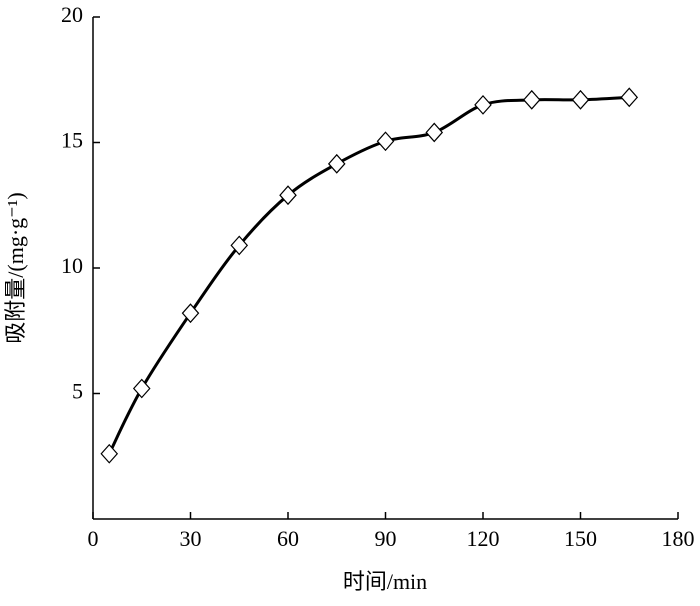  Describe the element at coordinates (580, 538) in the screenshot. I see `x-tick-label: 150` at that location.